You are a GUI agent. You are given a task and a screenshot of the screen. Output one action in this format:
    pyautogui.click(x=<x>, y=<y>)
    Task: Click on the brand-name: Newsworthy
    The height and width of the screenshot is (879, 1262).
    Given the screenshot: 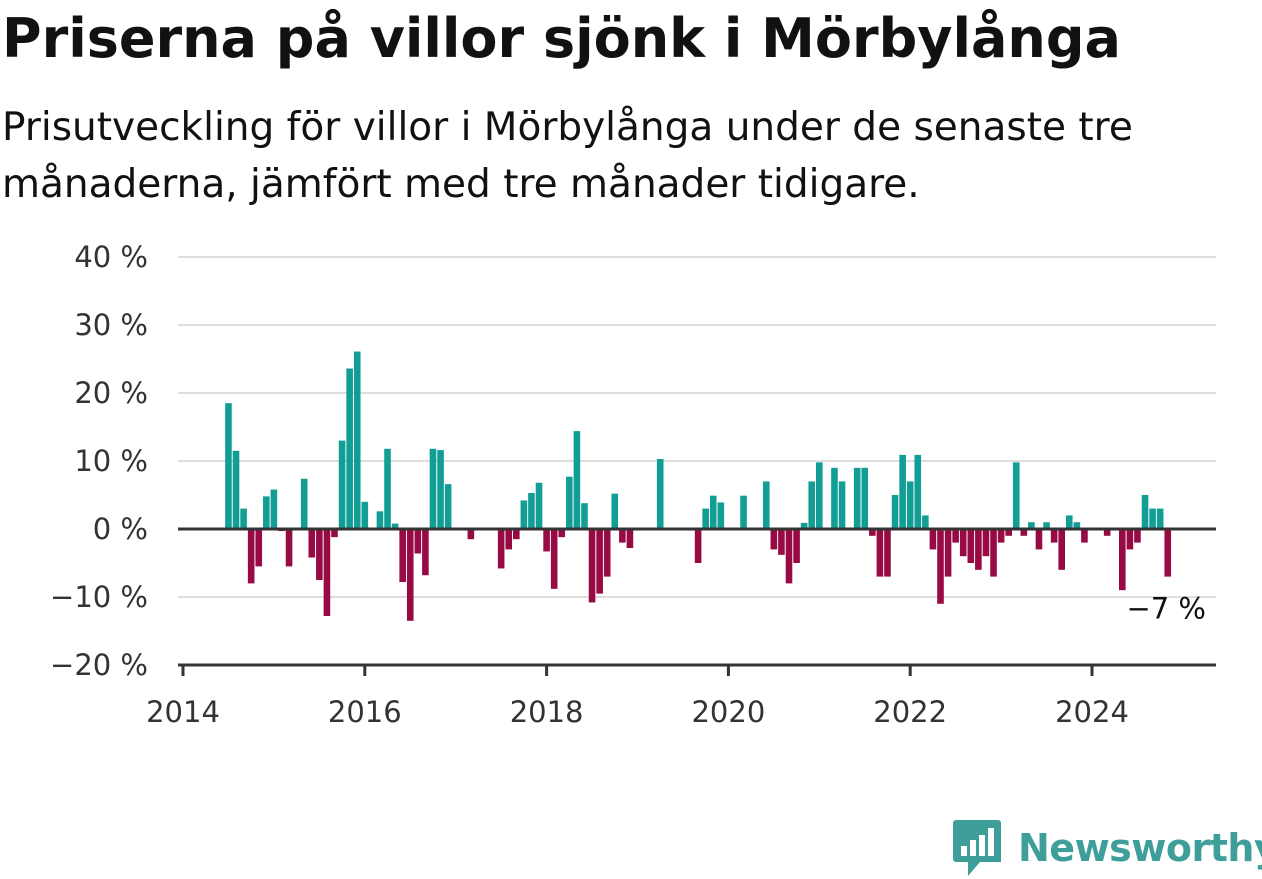 What is the action you would take?
    pyautogui.click(x=1140, y=848)
    